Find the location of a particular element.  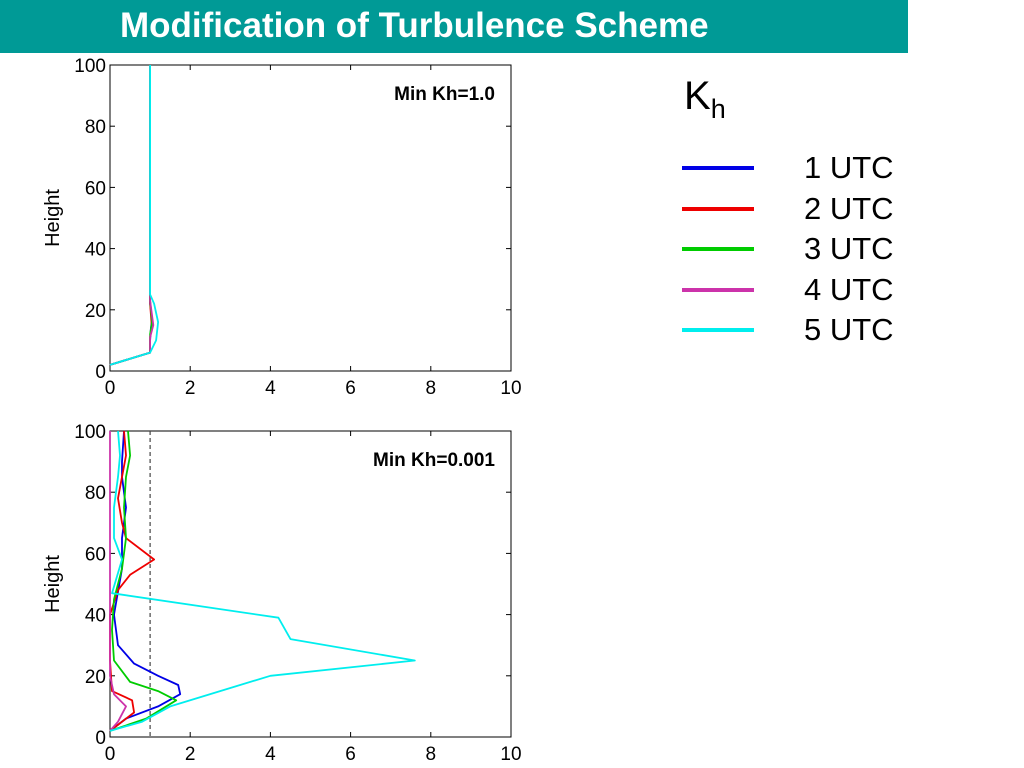

chart2-xtick-label-5: 10 is located at coordinates (510, 754).